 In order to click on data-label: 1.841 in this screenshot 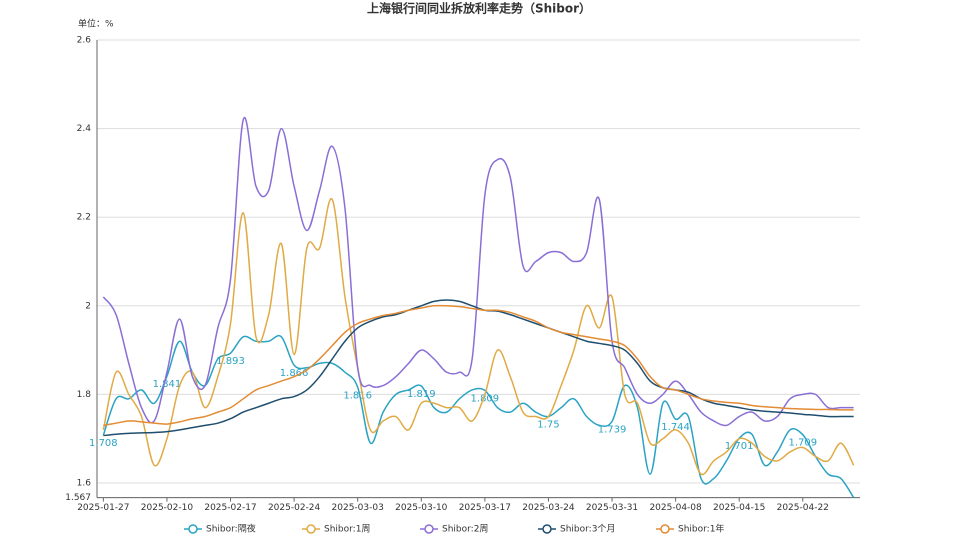, I will do `click(167, 384)`.